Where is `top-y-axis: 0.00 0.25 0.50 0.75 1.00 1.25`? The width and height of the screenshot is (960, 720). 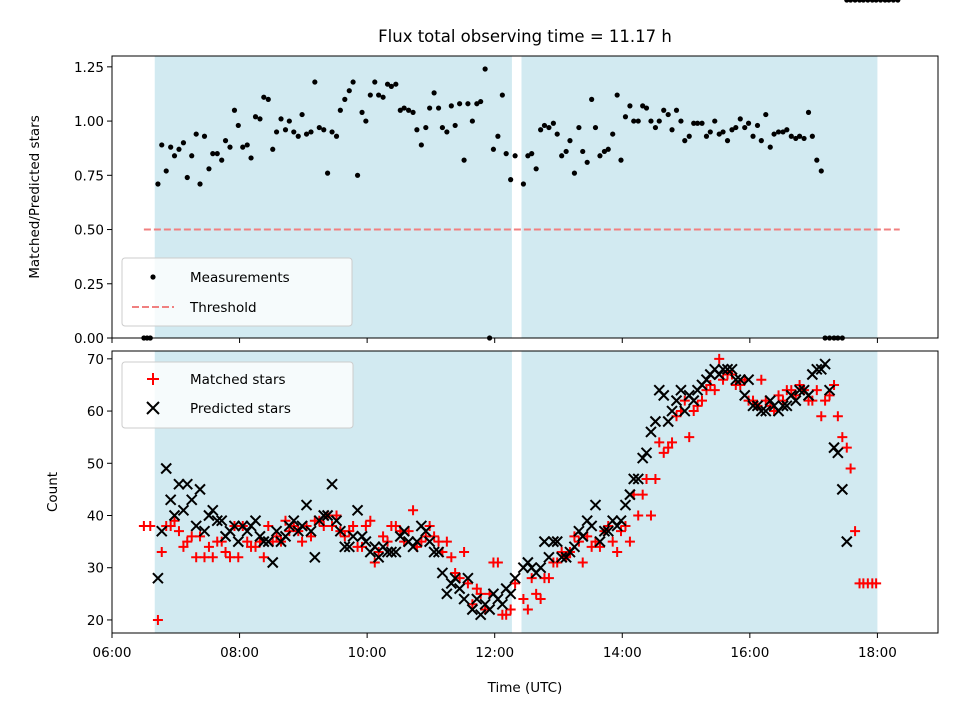
top-y-axis: 0.00 0.25 0.50 0.75 1.00 1.25 is located at coordinates (93, 203).